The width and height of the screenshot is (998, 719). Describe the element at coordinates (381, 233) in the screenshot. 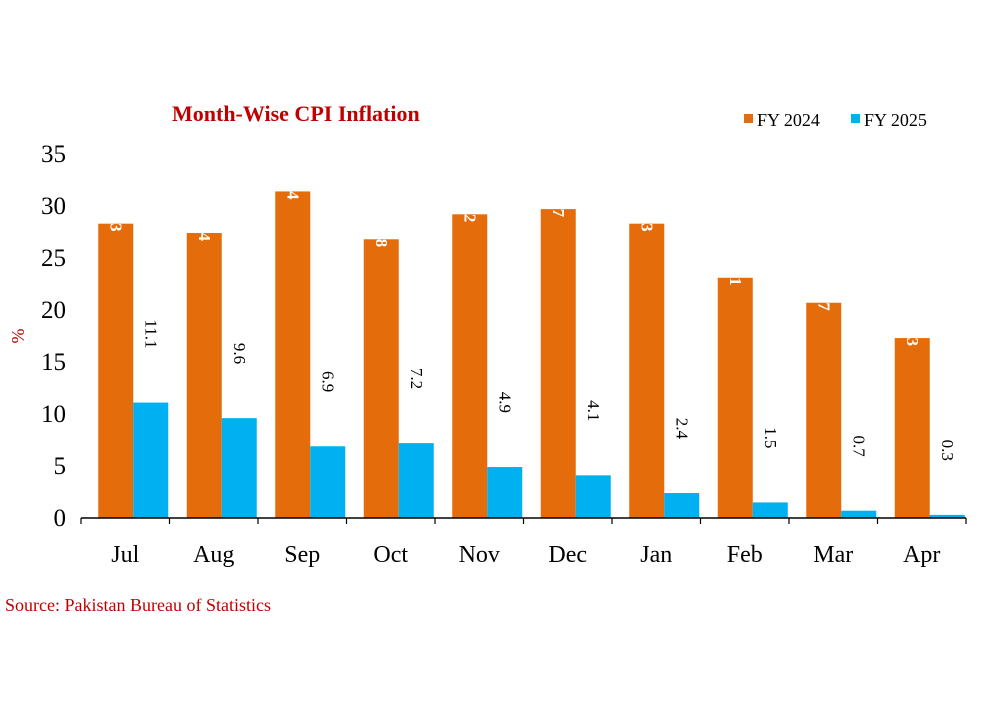

I see `data-label: 26.8` at that location.